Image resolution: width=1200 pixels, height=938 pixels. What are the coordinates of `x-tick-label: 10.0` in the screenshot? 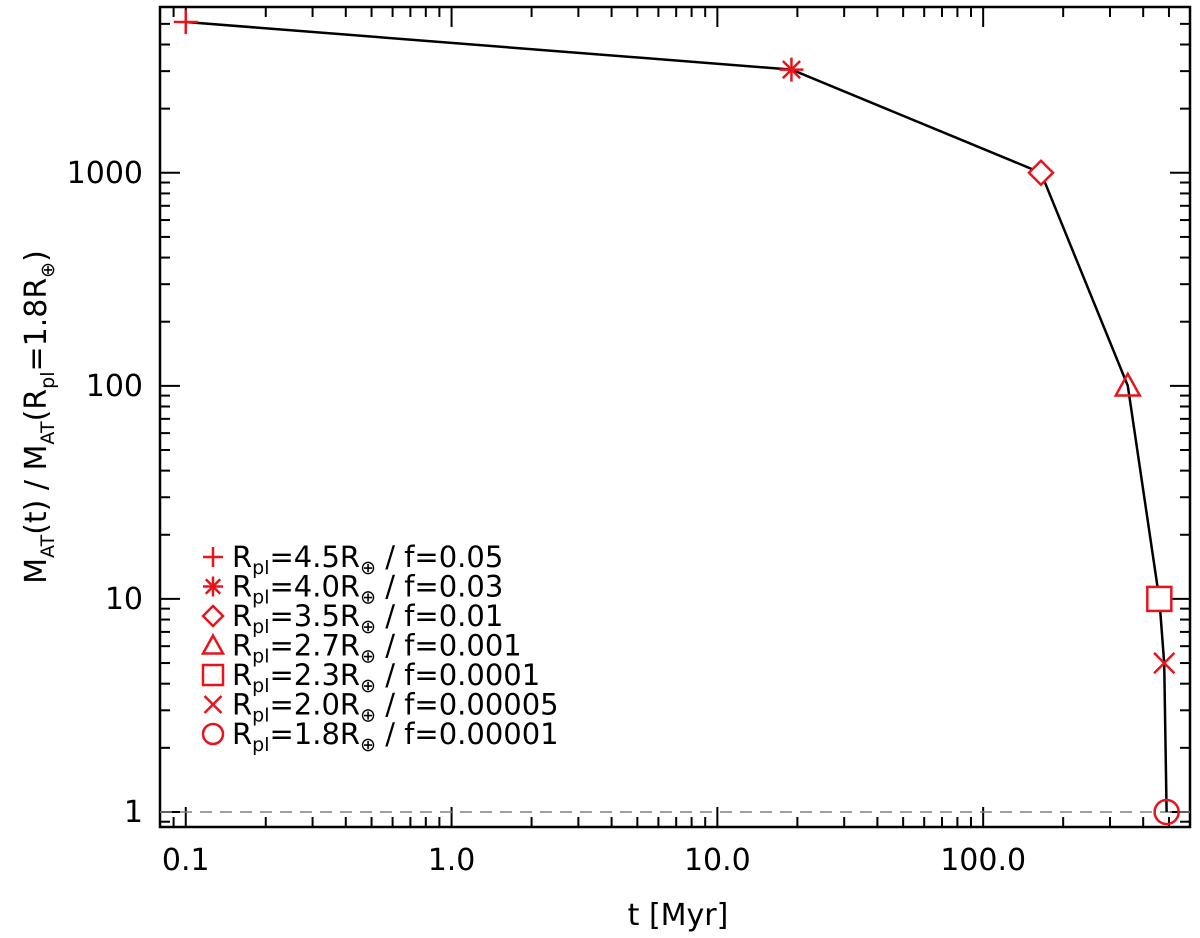 It's located at (717, 860).